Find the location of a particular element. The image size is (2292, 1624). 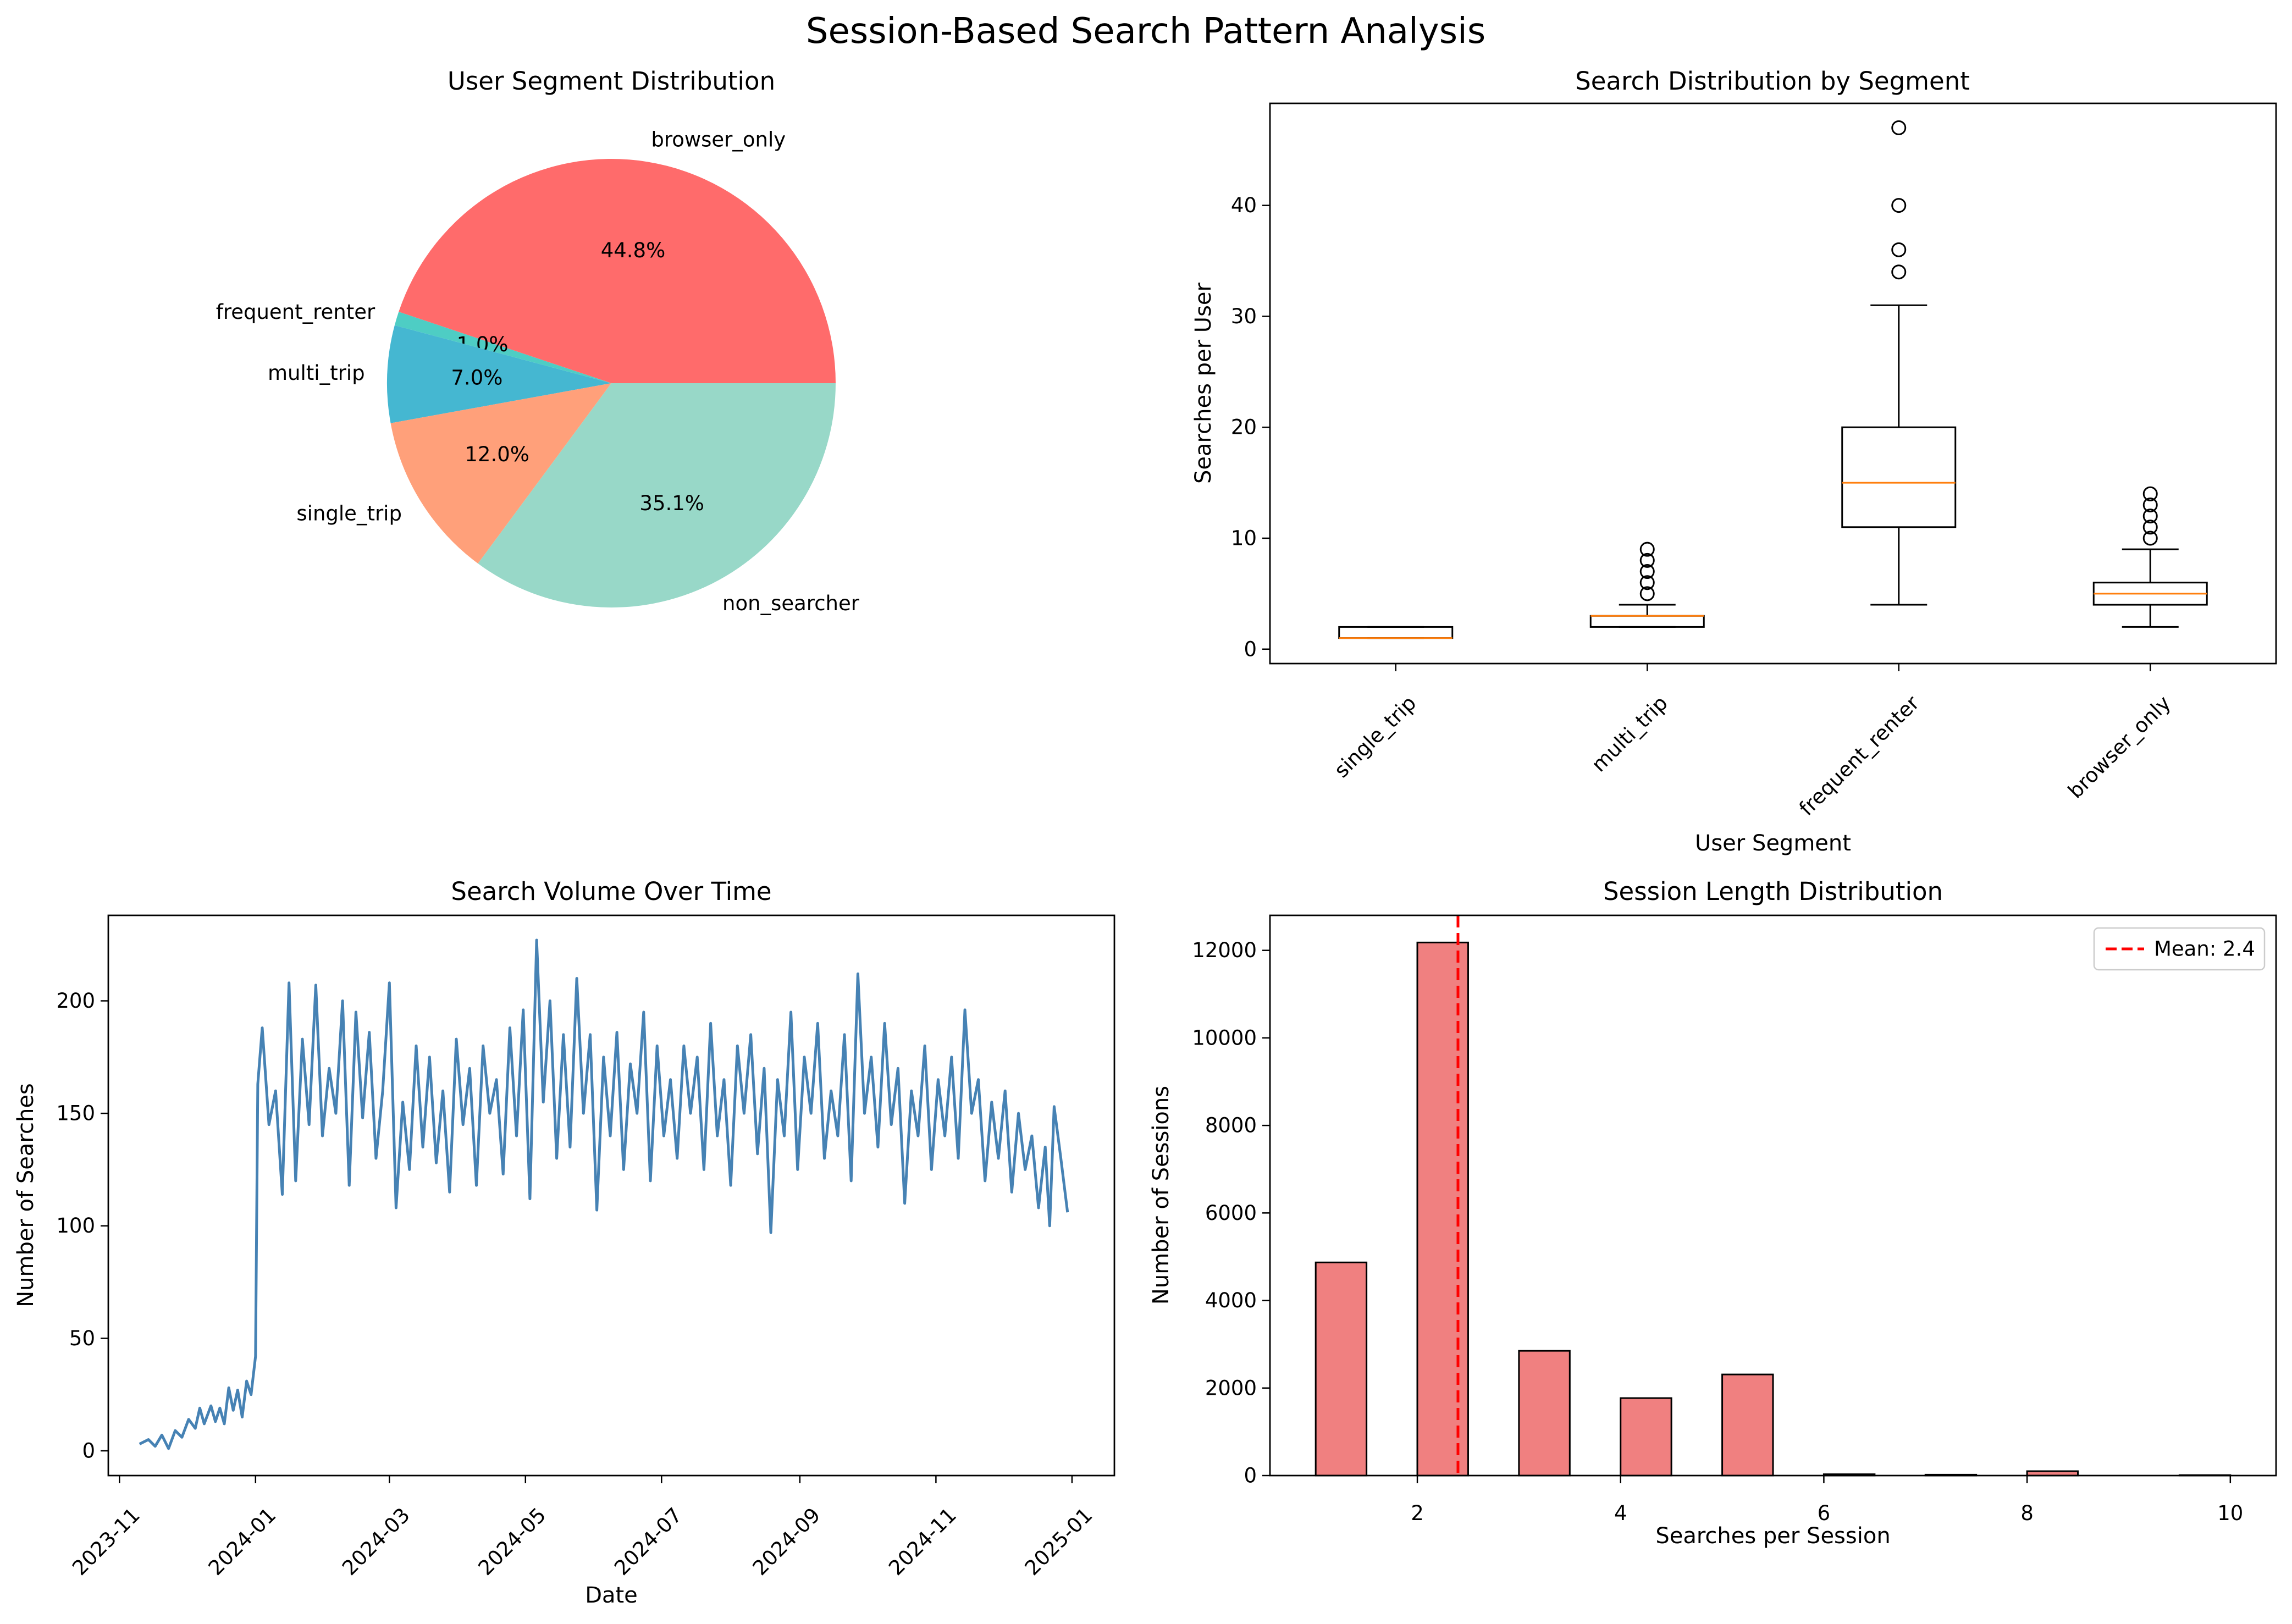

histogram-ytick-label: 6000 is located at coordinates (1231, 1213).